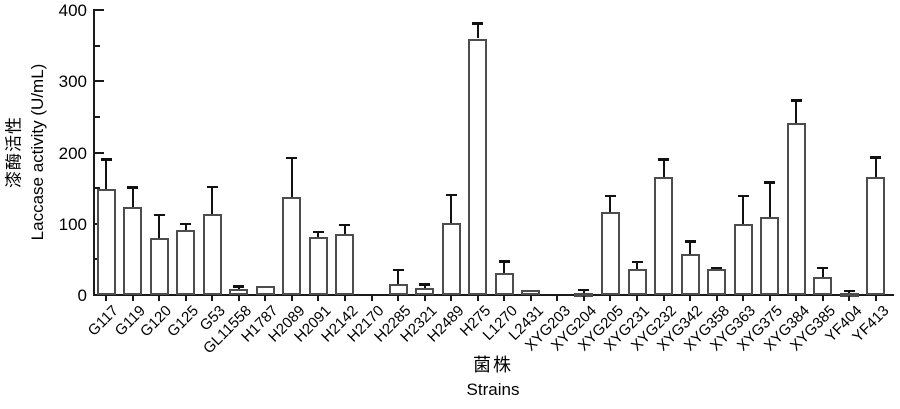  I want to click on y-tick-label: 400, so click(72, 10).